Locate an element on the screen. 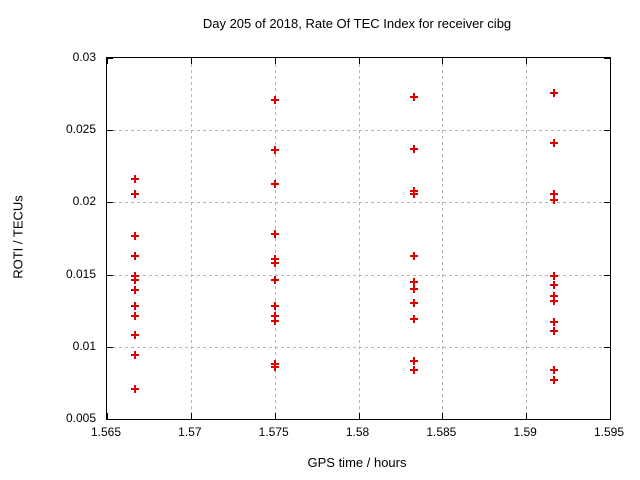  x-tick-label: 1.58 is located at coordinates (357, 432).